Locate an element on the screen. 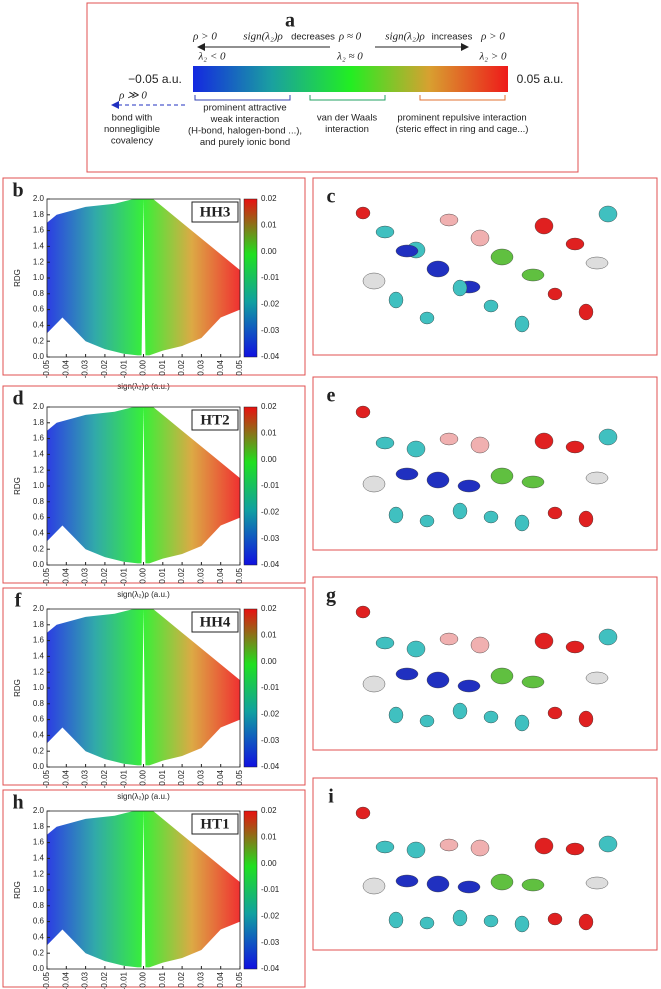 This screenshot has height=989, width=661. annotation: ρ > 0 is located at coordinates (204, 37).